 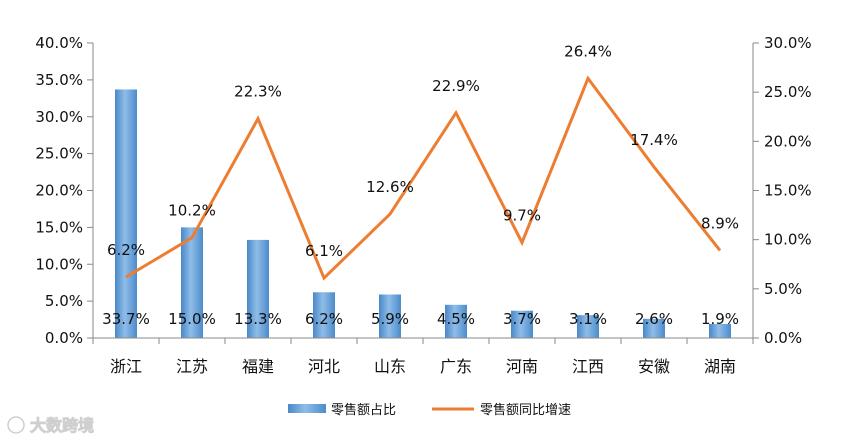 I want to click on x-tick-label: 山东, so click(x=390, y=366).